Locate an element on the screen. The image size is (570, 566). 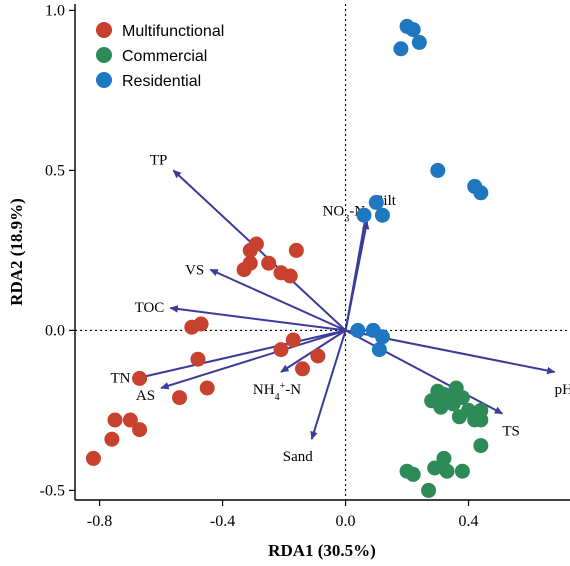
vector-label-tn: TN is located at coordinates (120, 378).